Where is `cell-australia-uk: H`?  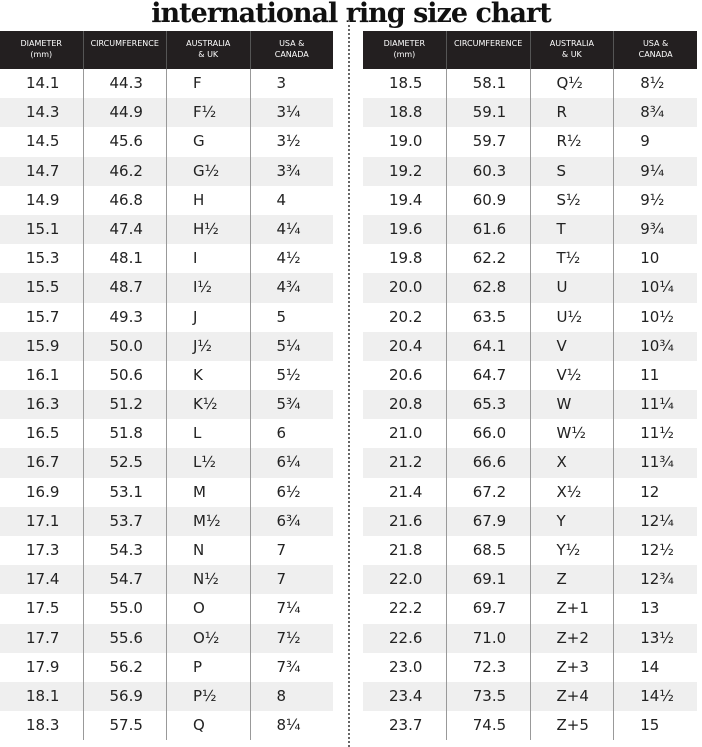 cell-australia-uk: H is located at coordinates (209, 200).